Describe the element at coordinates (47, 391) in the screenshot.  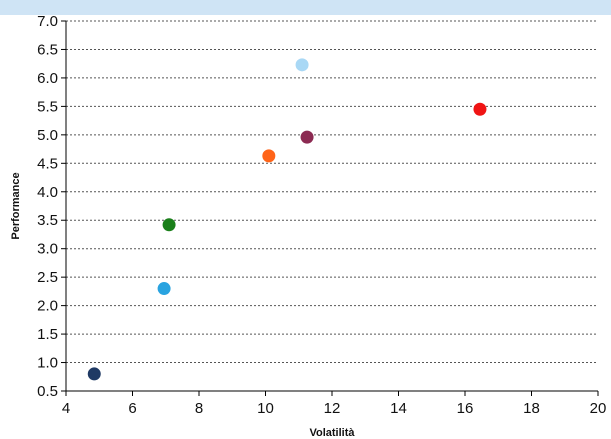
I see `y-tick-label: 0.5` at that location.